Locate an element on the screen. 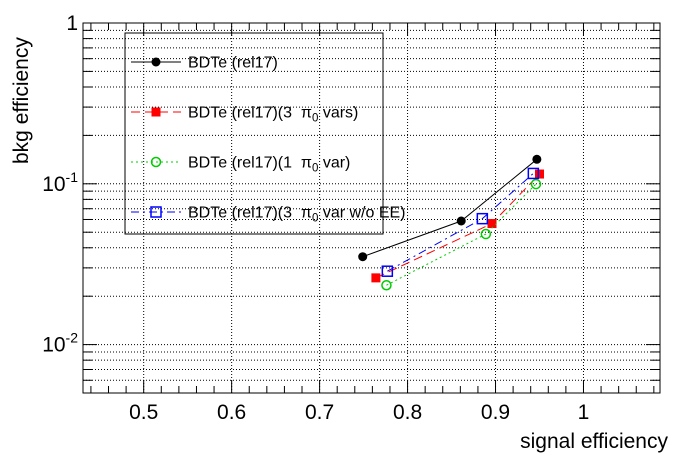 Image resolution: width=696 pixels, height=472 pixels. x-tick-label: 0.6 is located at coordinates (231, 412).